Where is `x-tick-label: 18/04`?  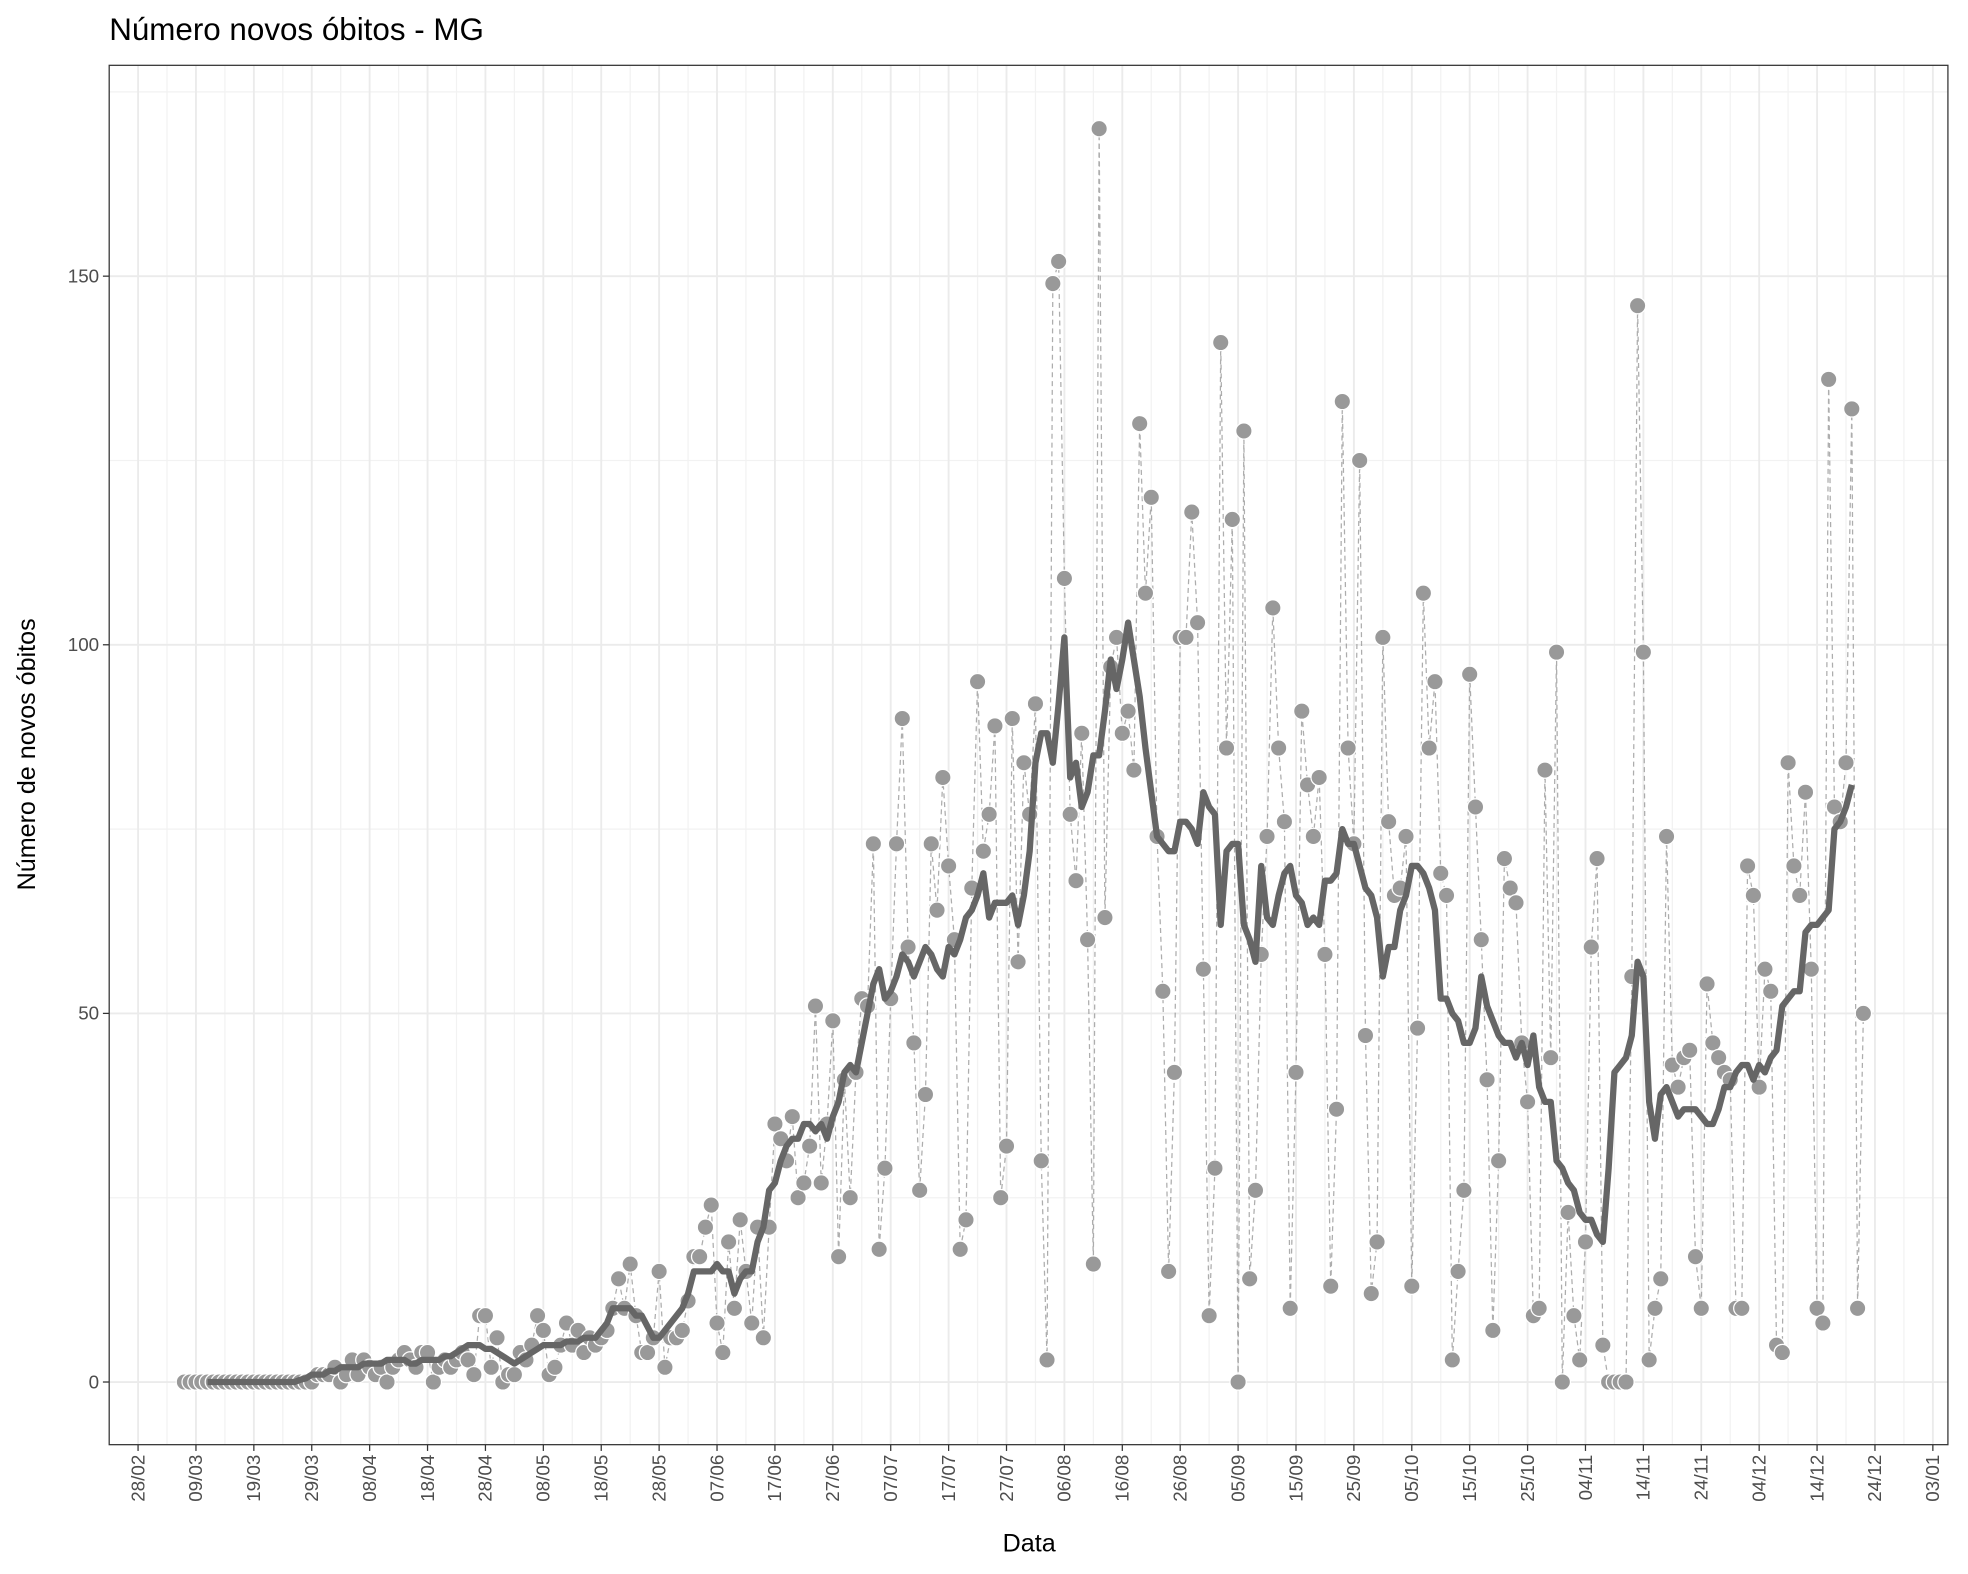 x-tick-label: 18/04 is located at coordinates (427, 1478).